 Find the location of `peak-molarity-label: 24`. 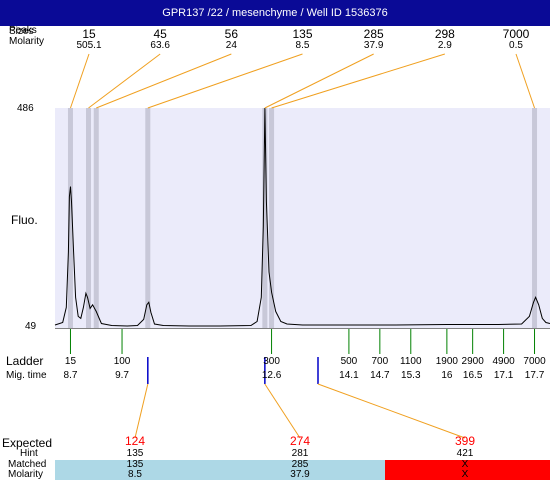

peak-molarity-label: 24 is located at coordinates (231, 45).